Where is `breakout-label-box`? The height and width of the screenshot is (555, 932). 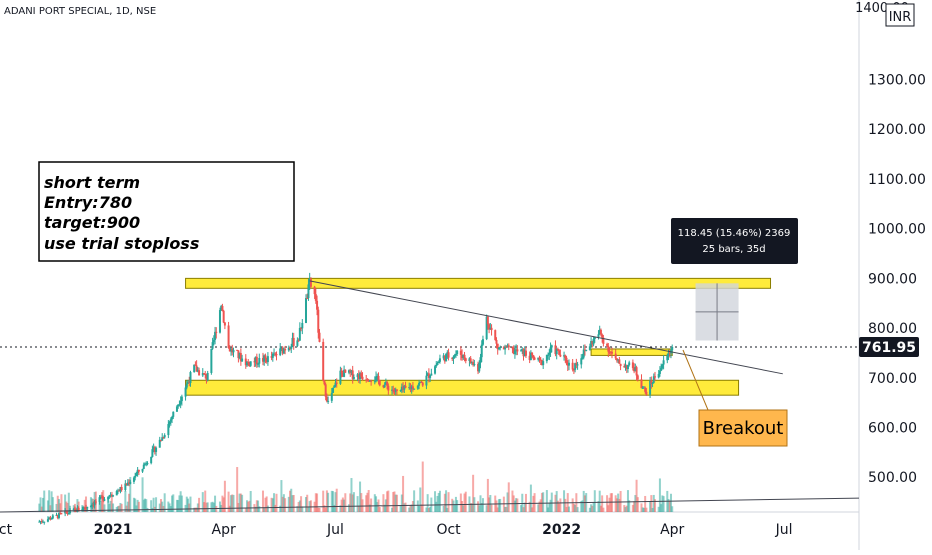
breakout-label-box is located at coordinates (743, 428).